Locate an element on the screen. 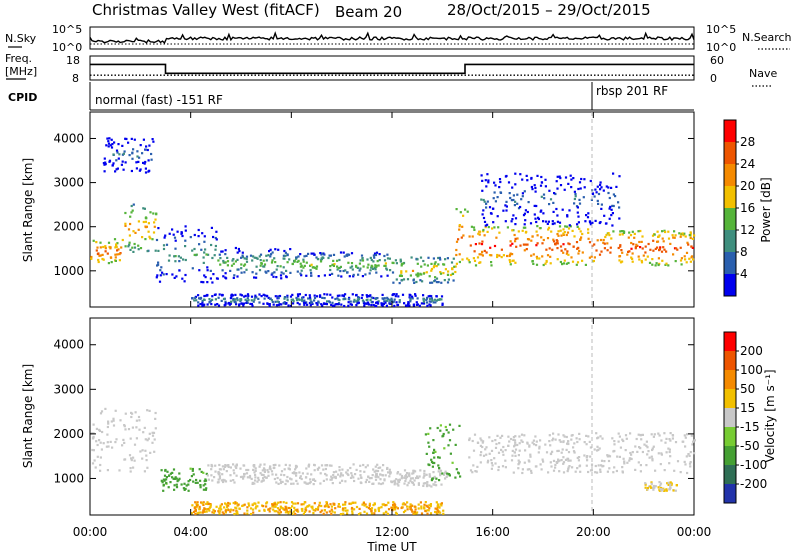 The height and width of the screenshot is (558, 800). x-tick-label: 20:00 is located at coordinates (593, 532).